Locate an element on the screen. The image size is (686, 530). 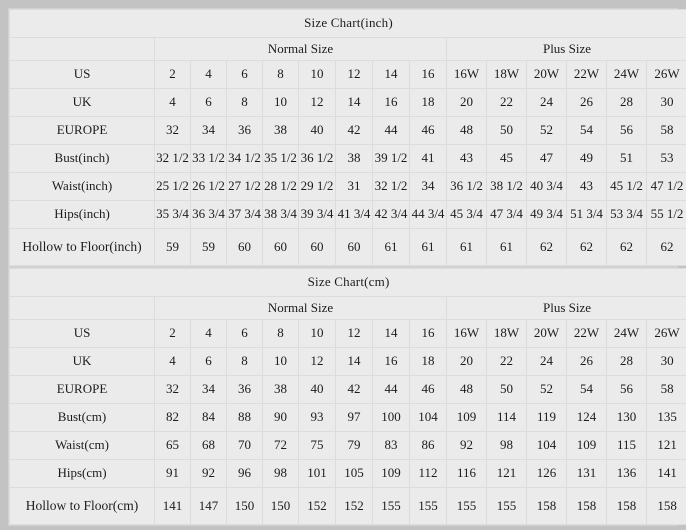
cell: 150 is located at coordinates (244, 506).